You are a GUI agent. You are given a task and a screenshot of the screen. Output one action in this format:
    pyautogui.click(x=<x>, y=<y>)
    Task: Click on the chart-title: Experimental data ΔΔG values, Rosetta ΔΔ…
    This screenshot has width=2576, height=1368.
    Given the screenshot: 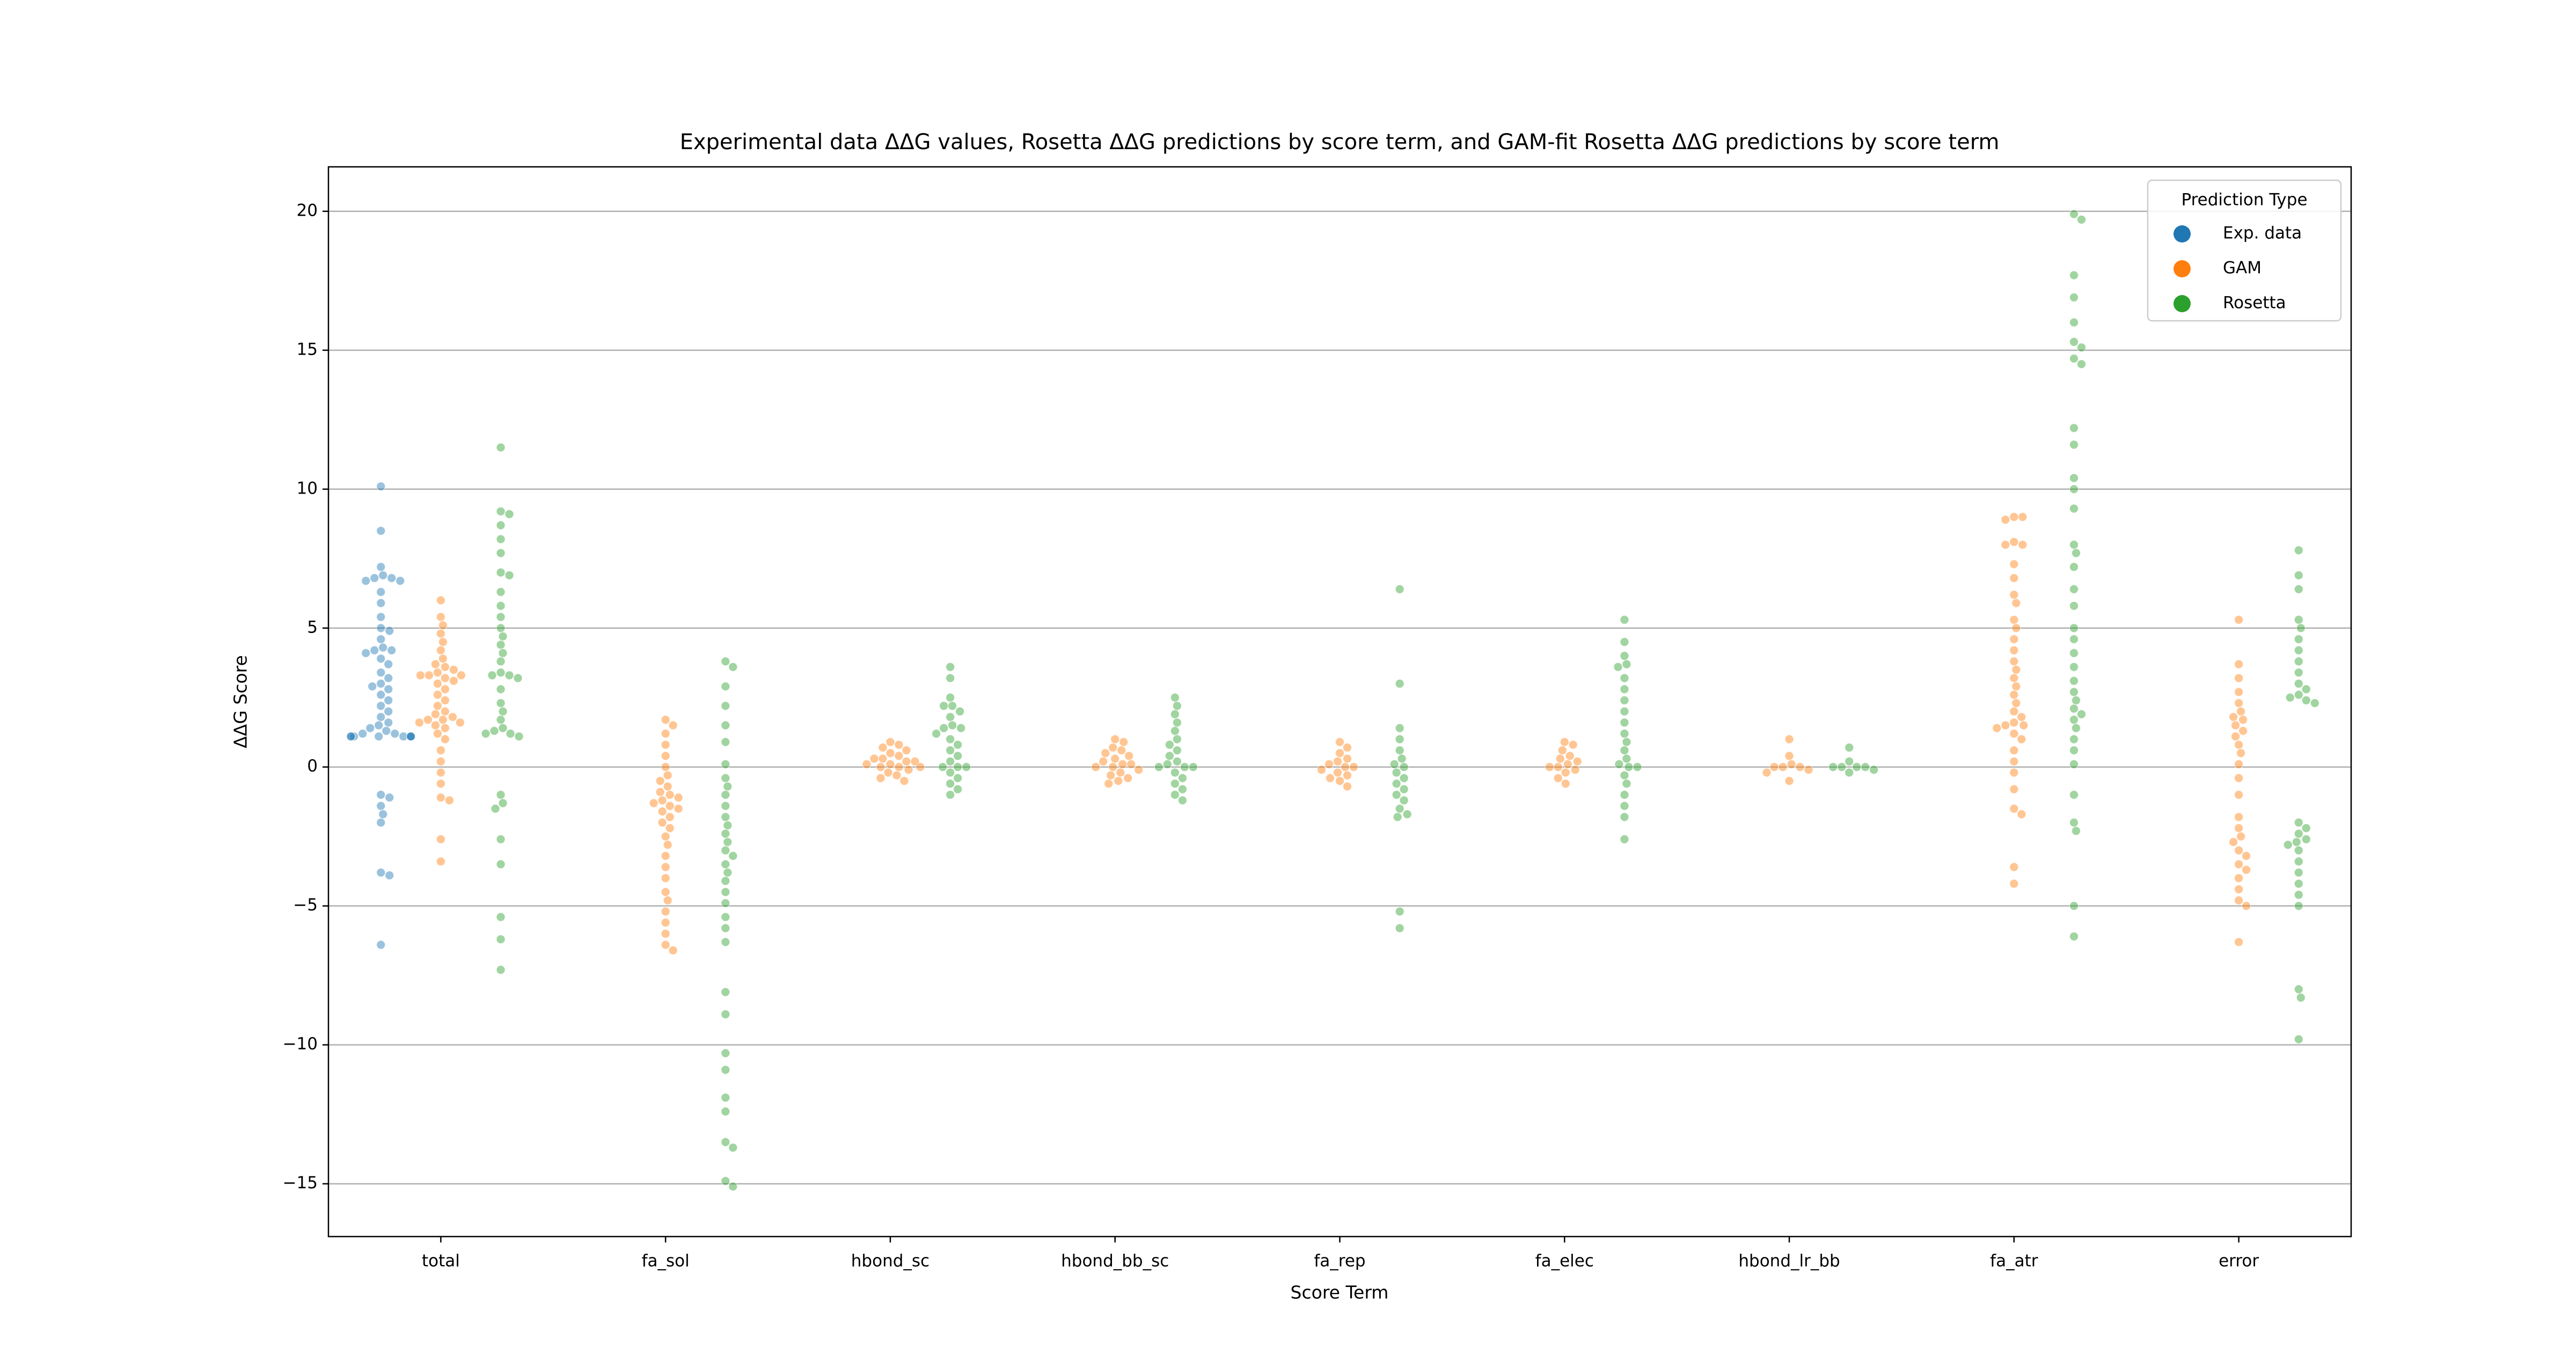 What is the action you would take?
    pyautogui.click(x=1340, y=142)
    